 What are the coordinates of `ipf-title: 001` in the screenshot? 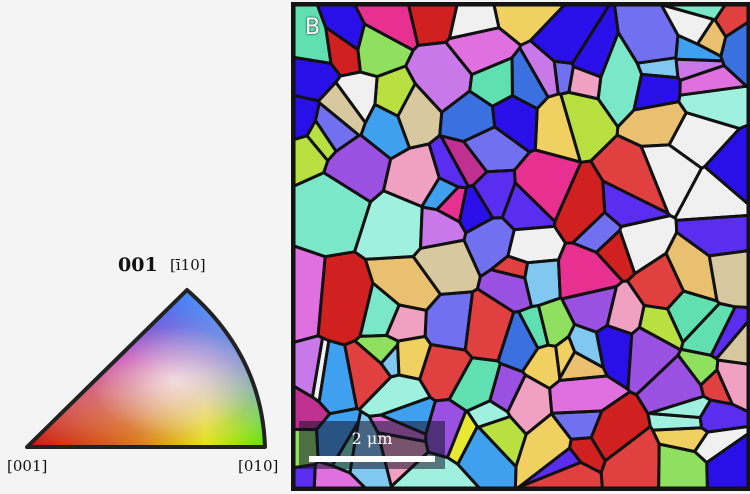 It's located at (138, 265).